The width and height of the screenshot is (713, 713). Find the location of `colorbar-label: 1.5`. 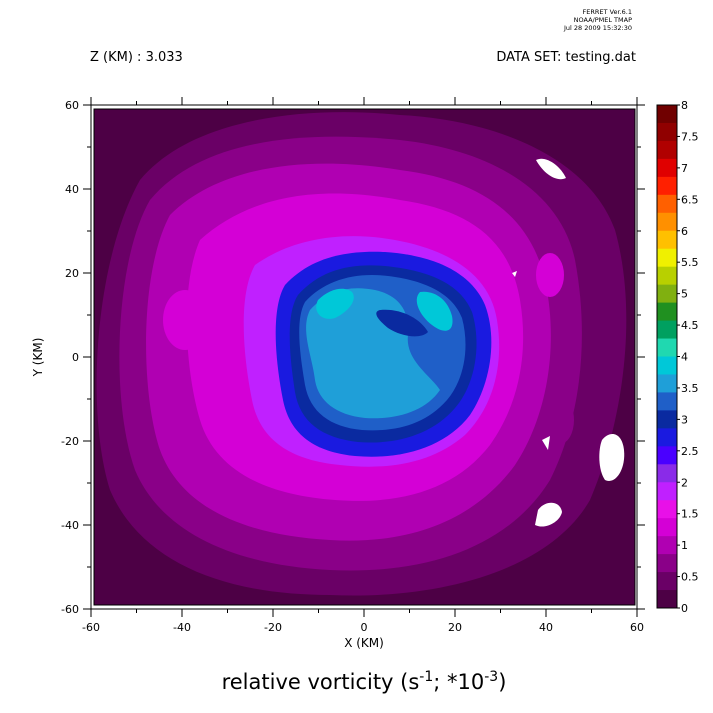

colorbar-label: 1.5 is located at coordinates (690, 514).